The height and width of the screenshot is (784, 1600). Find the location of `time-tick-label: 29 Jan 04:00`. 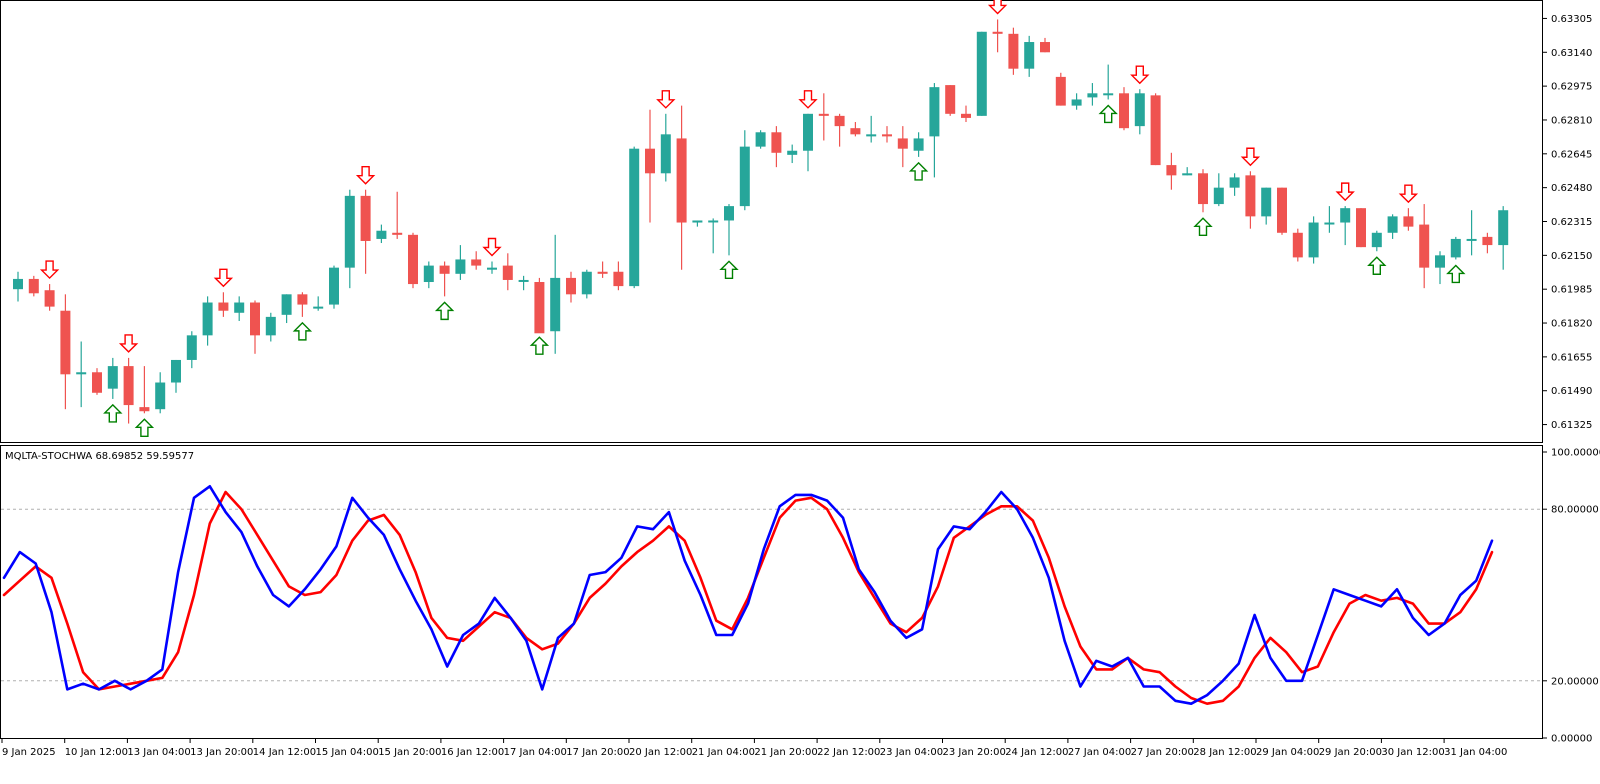

time-tick-label: 29 Jan 04:00 is located at coordinates (1287, 752).